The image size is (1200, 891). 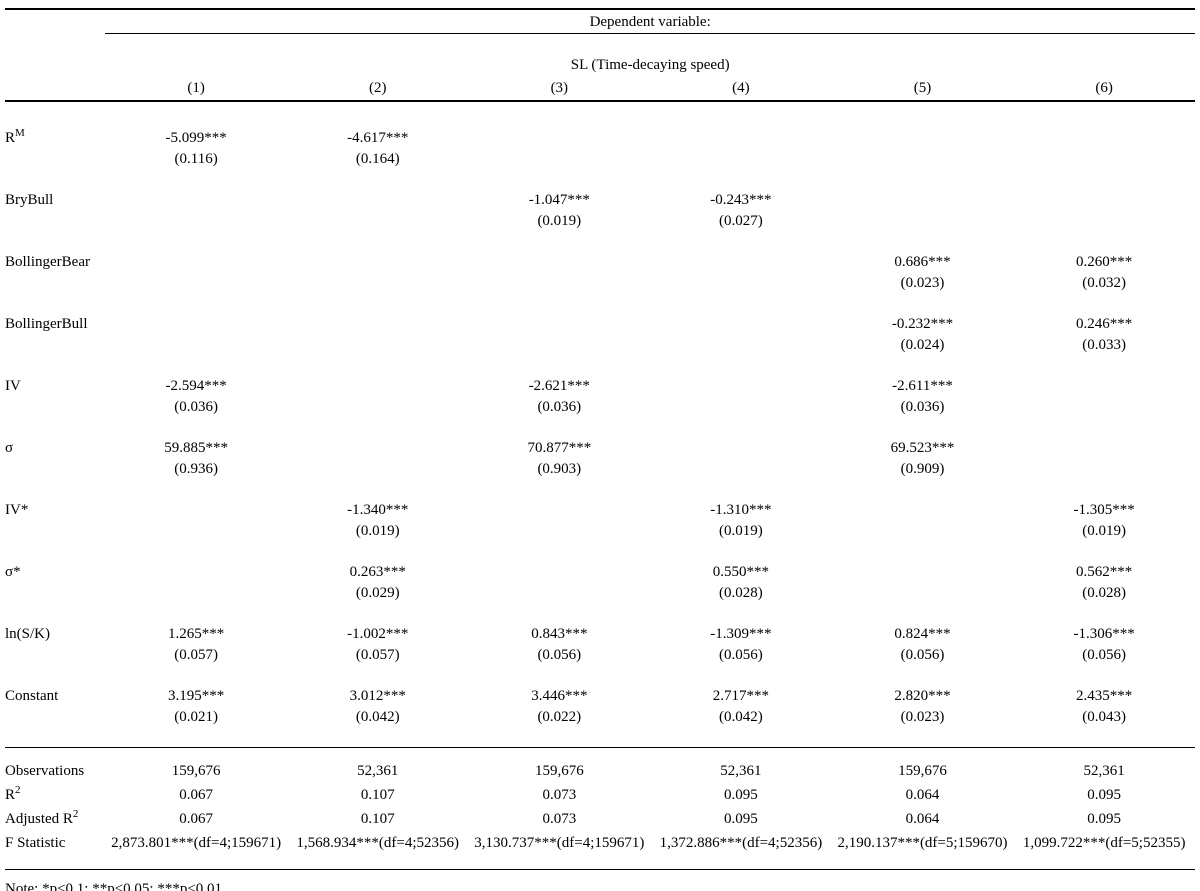 I want to click on stderr-cell: (0.032), so click(x=1104, y=282).